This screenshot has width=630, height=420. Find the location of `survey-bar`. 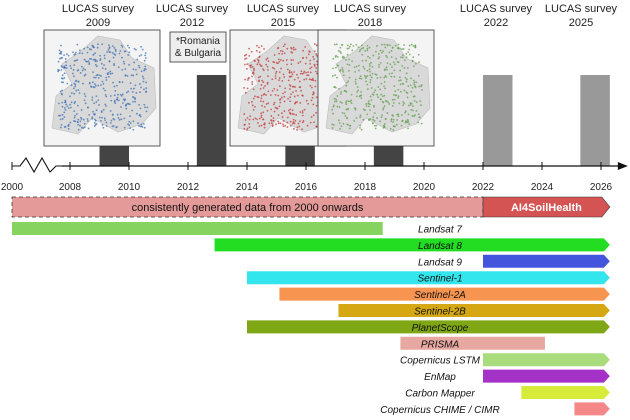

survey-bar is located at coordinates (388, 156).